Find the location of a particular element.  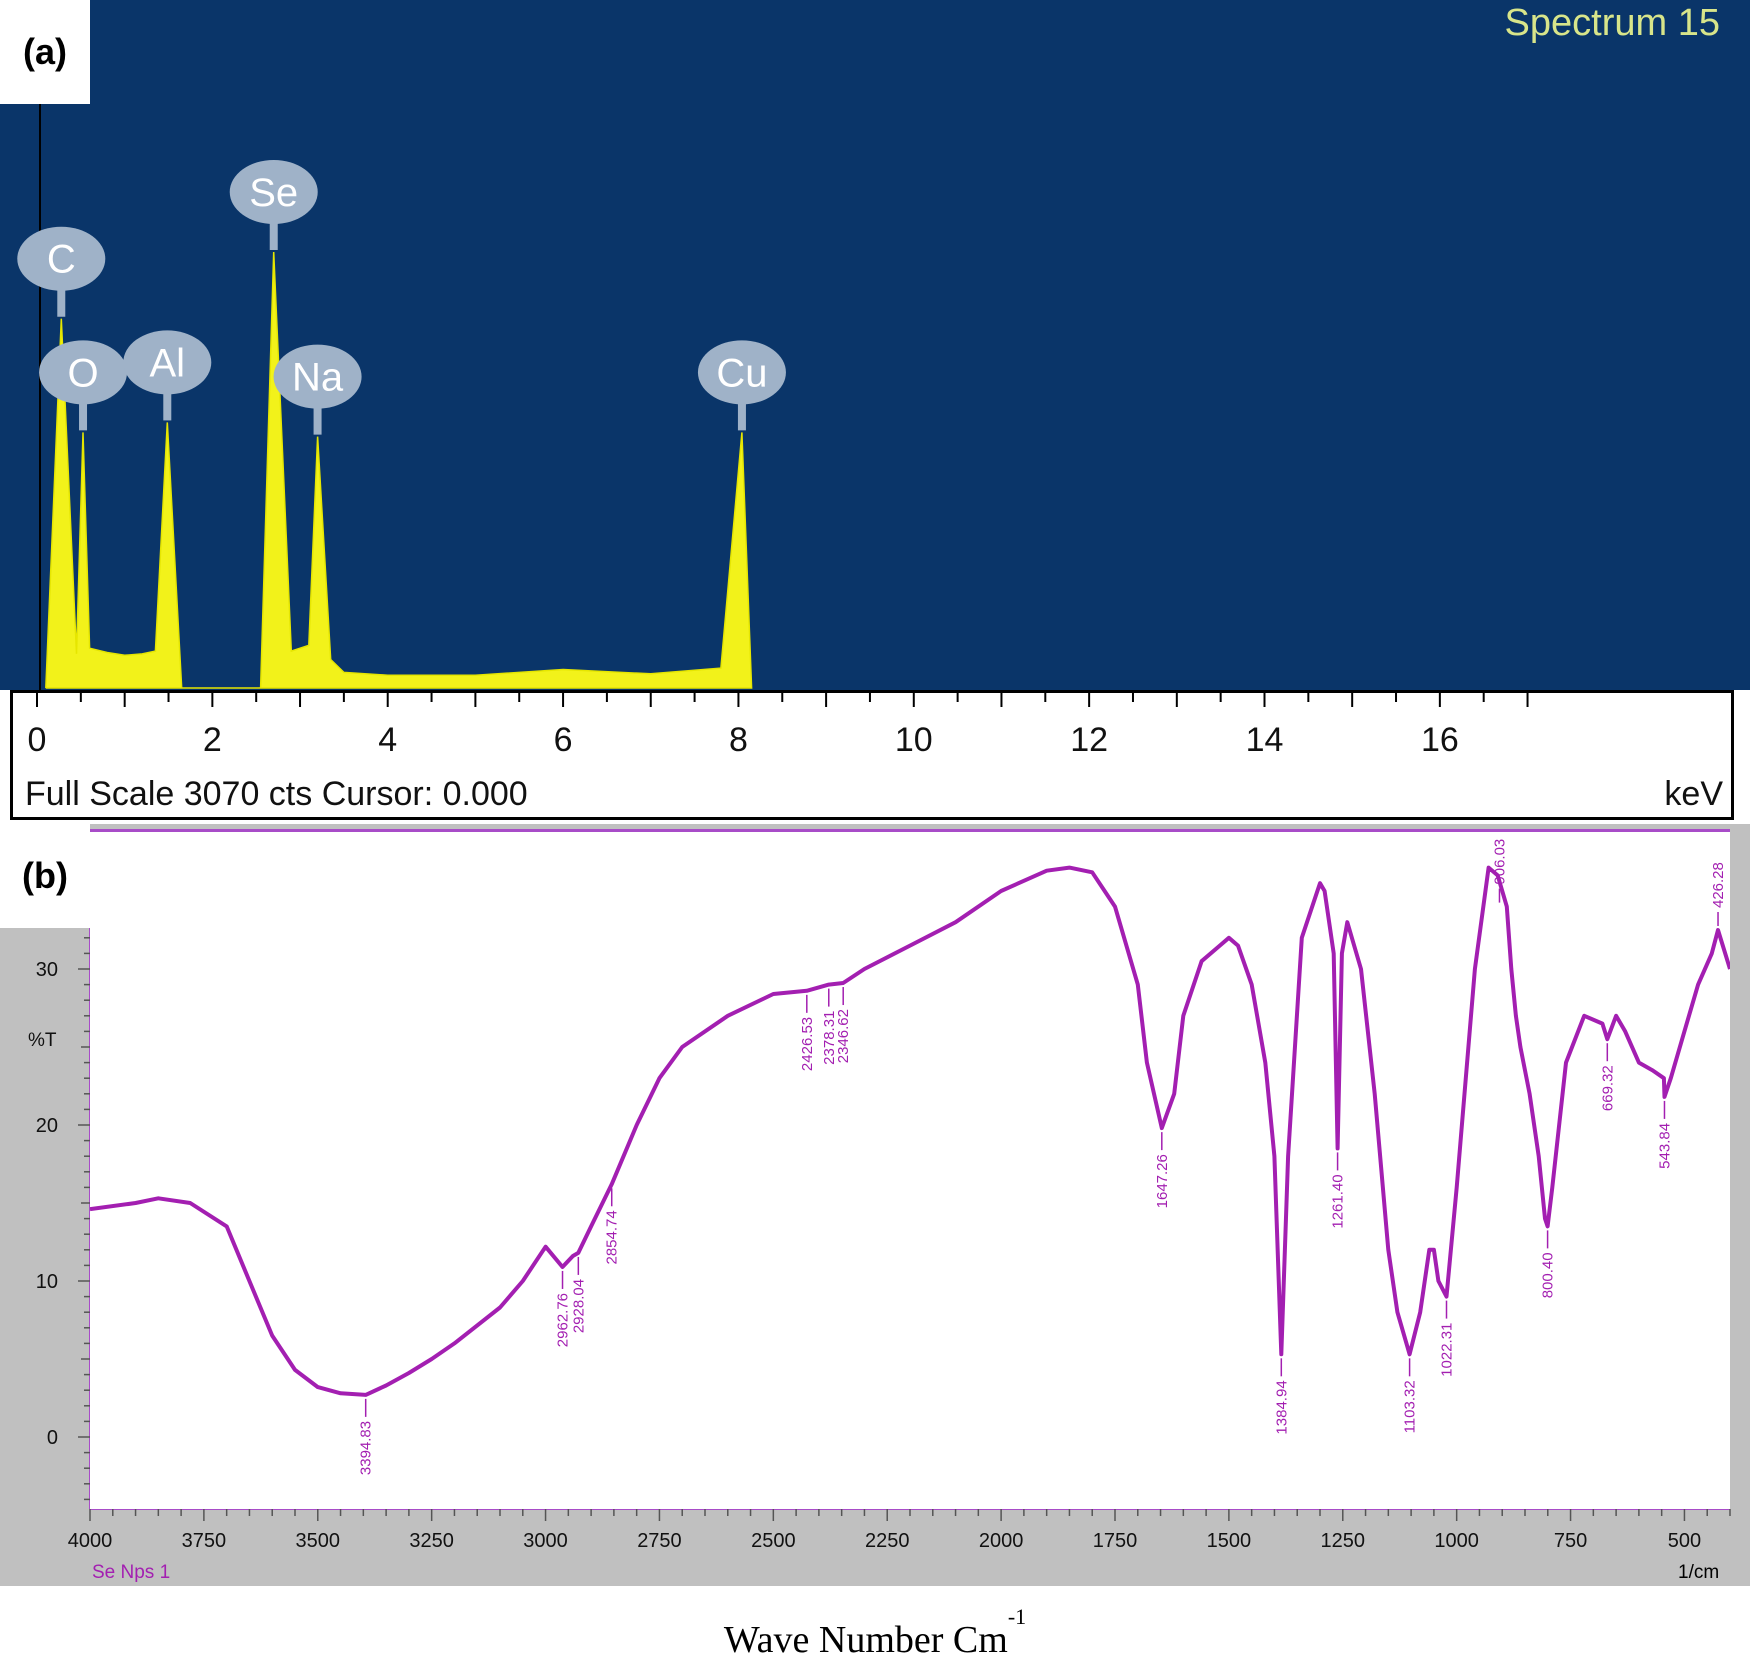

ftir-x-tick-label: 1500 is located at coordinates (1229, 1541).